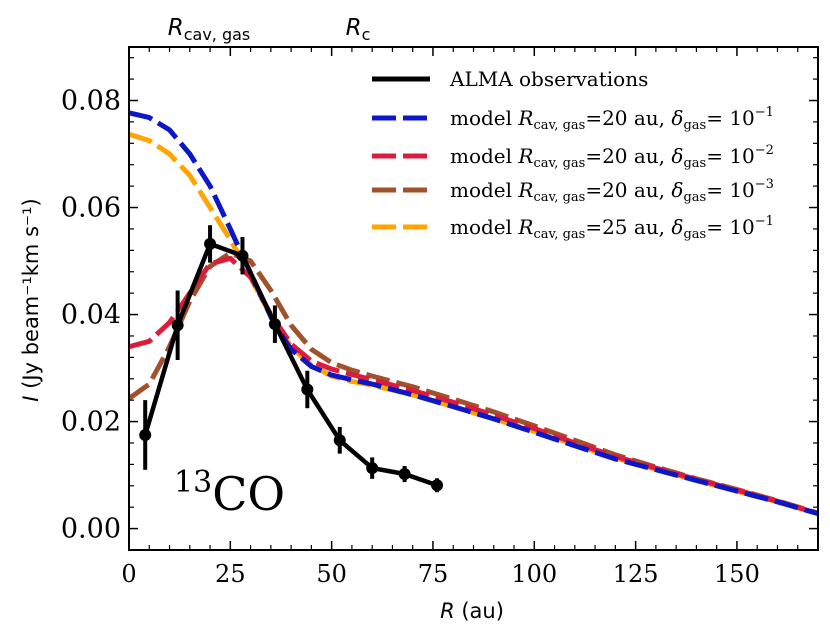  Describe the element at coordinates (612, 228) in the screenshot. I see `legend-label-model-4: model Rcav, gas=25 au, δgas= 10−1` at that location.